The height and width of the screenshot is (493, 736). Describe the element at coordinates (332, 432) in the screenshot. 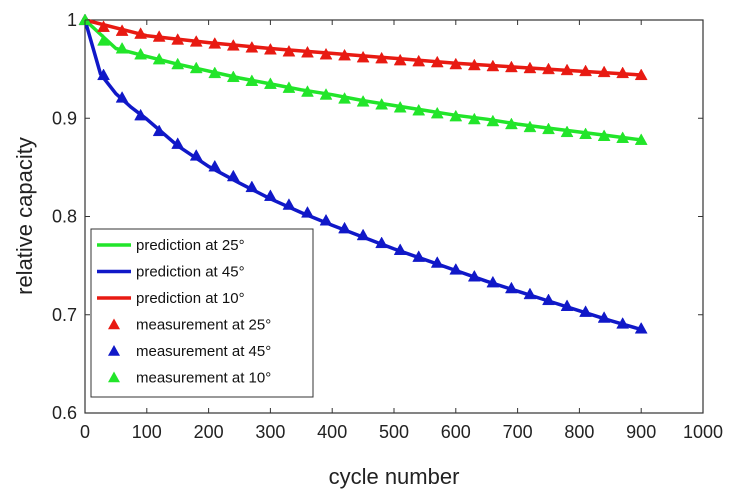

I see `x-tick-label: 400` at that location.